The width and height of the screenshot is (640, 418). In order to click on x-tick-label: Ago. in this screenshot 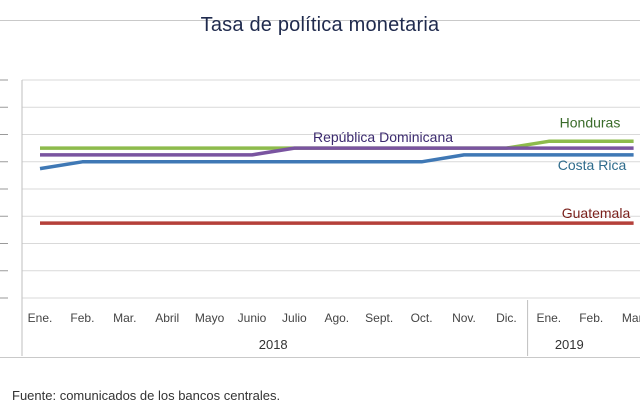, I will do `click(336, 318)`.